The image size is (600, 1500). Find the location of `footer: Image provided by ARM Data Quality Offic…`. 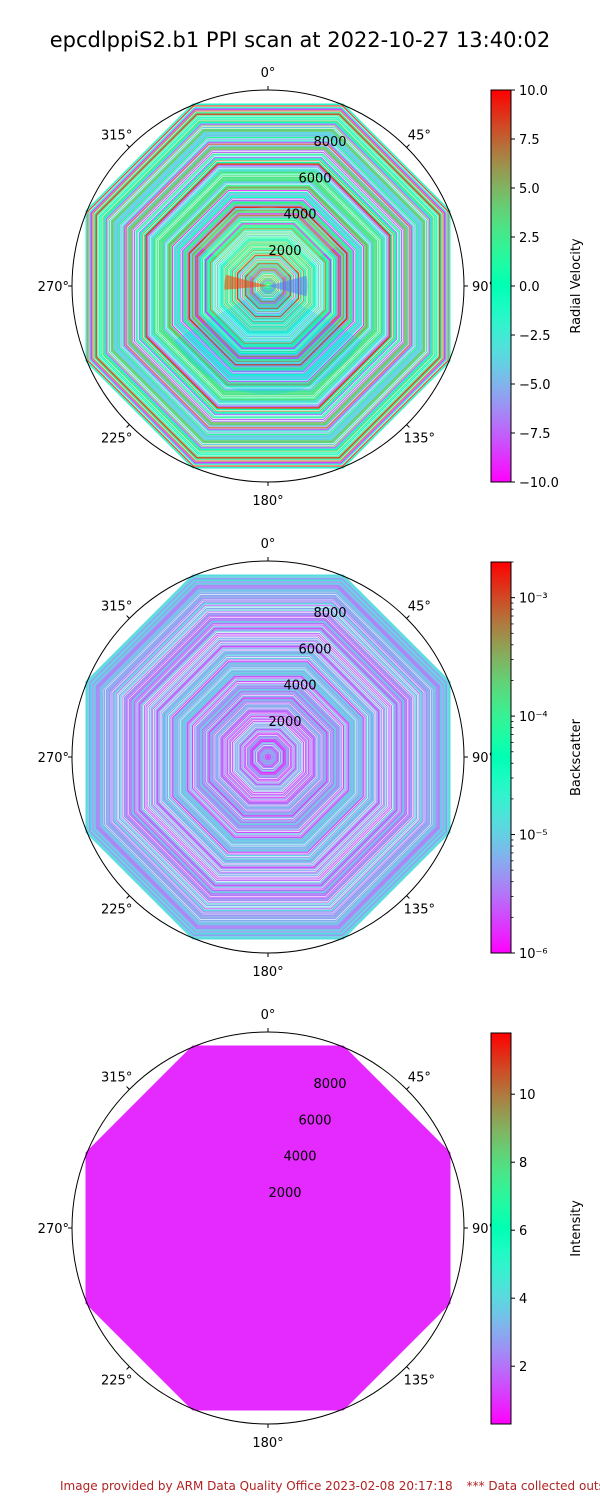

footer: Image provided by ARM Data Quality Offic… is located at coordinates (330, 1486).